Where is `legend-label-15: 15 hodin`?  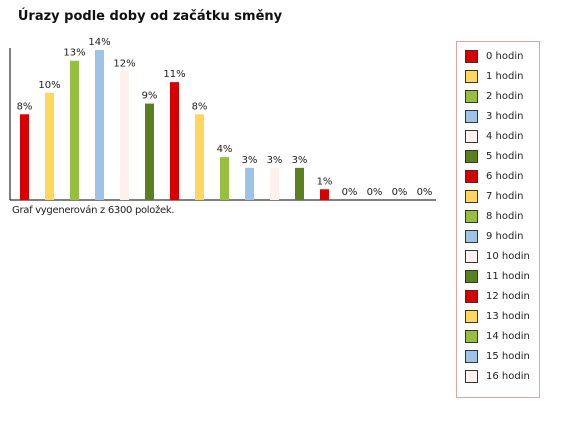
legend-label-15: 15 hodin is located at coordinates (508, 356).